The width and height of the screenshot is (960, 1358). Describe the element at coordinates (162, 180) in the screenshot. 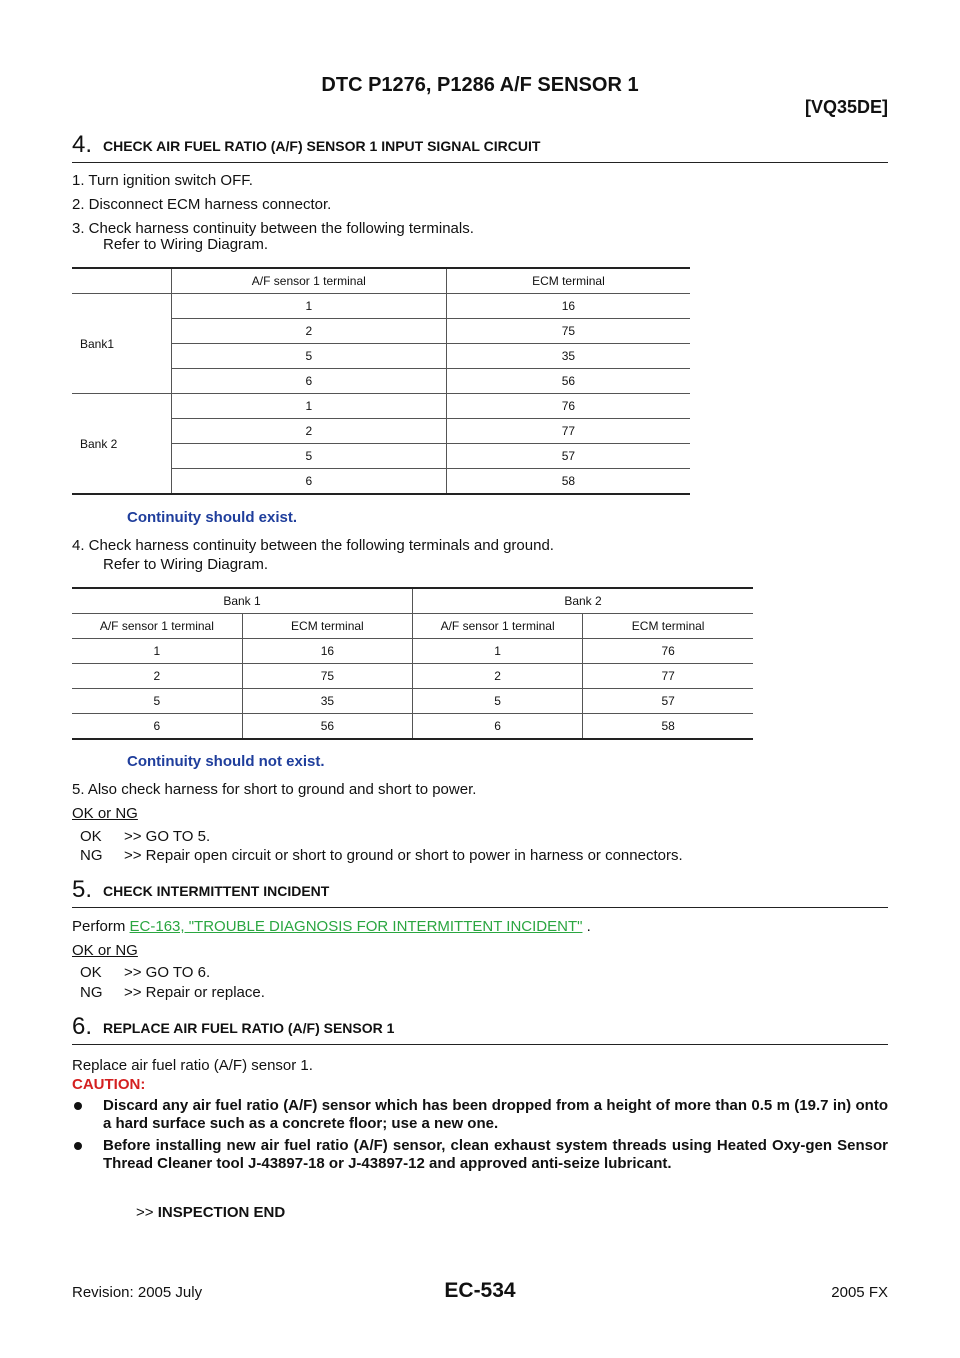

I see `item: 1. Turn ignition switch OFF.` at that location.